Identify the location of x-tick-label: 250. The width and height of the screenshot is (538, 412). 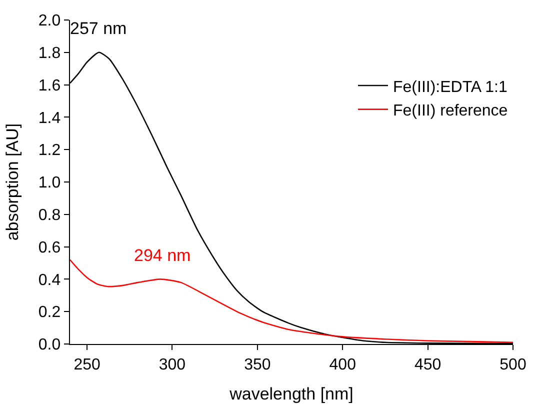
(87, 365).